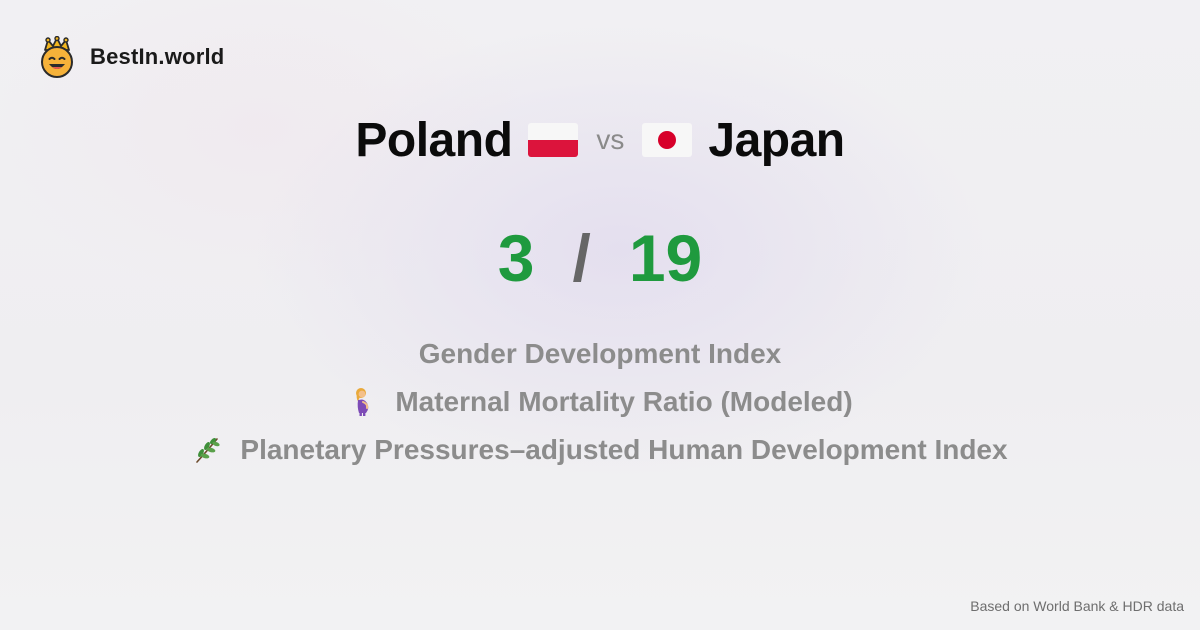 The image size is (1200, 630). What do you see at coordinates (610, 139) in the screenshot?
I see `vs-label: vs` at bounding box center [610, 139].